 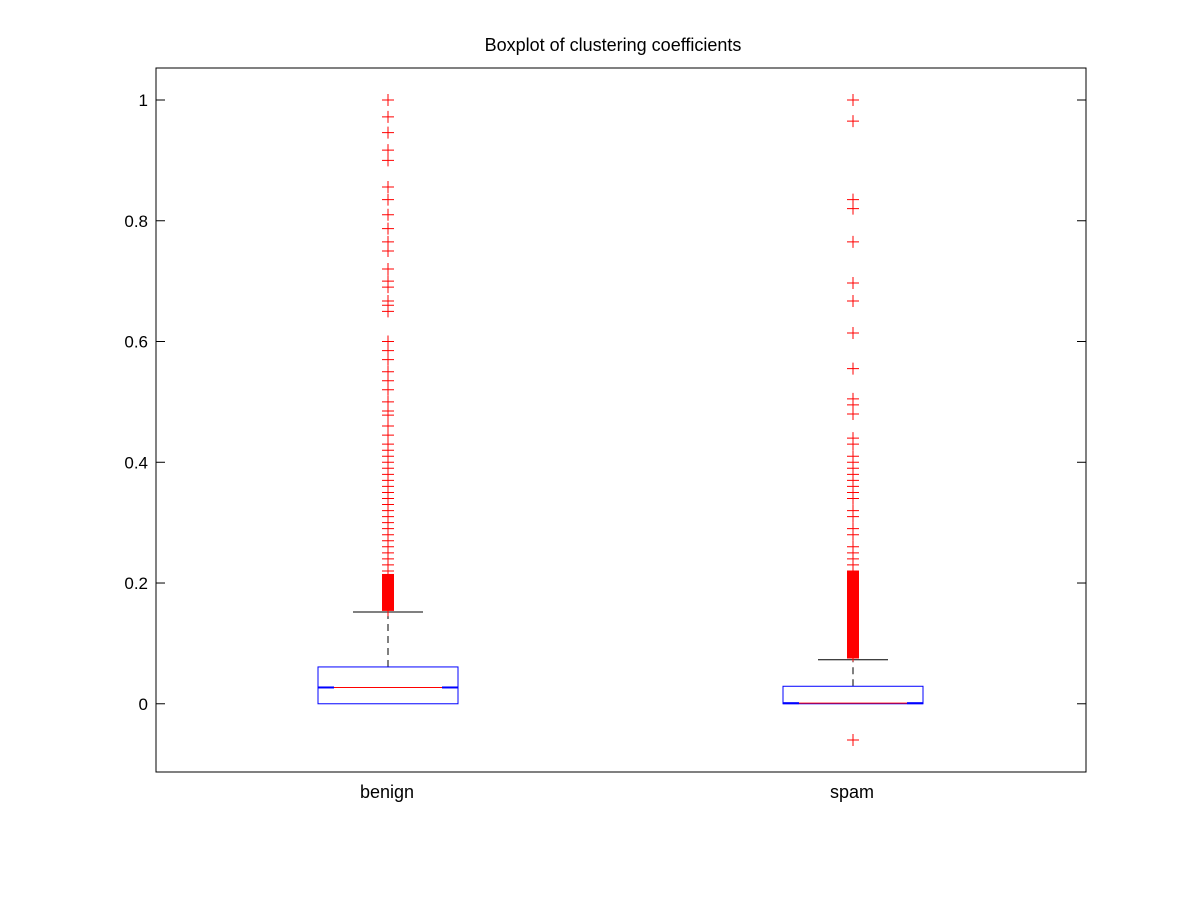 What do you see at coordinates (388, 399) in the screenshot?
I see `box-benign` at bounding box center [388, 399].